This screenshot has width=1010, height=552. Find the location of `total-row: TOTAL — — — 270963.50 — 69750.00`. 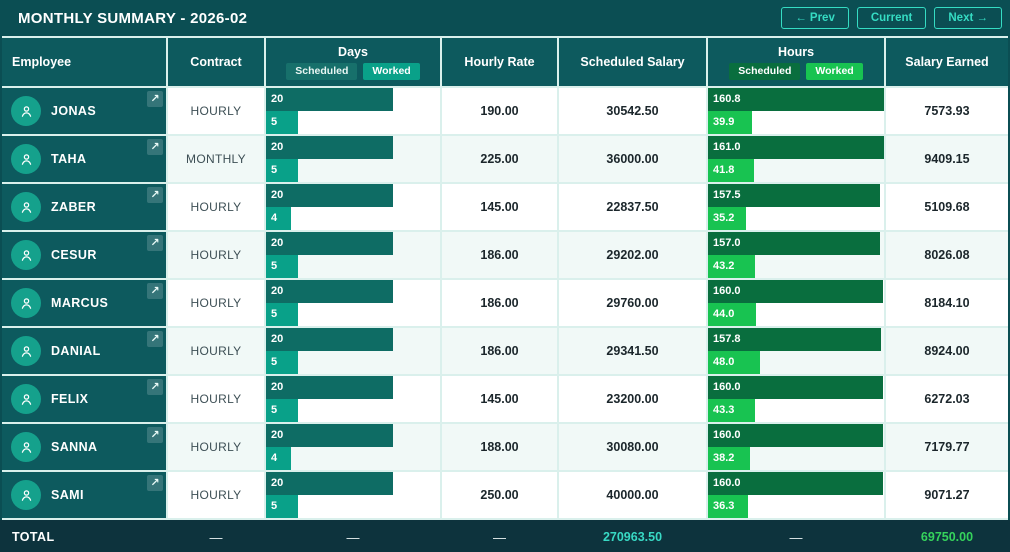

total-row: TOTAL — — — 270963.50 — 69750.00 is located at coordinates (505, 536).